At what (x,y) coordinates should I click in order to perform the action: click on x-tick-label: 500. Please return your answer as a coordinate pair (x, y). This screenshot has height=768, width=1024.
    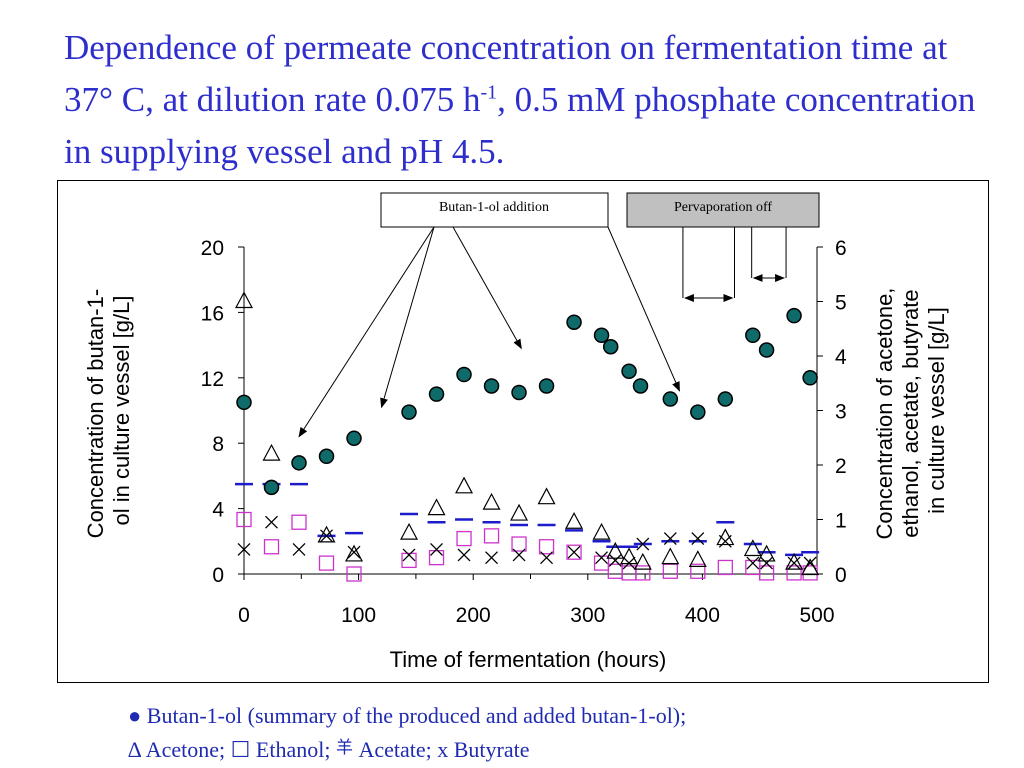
    Looking at the image, I should click on (816, 615).